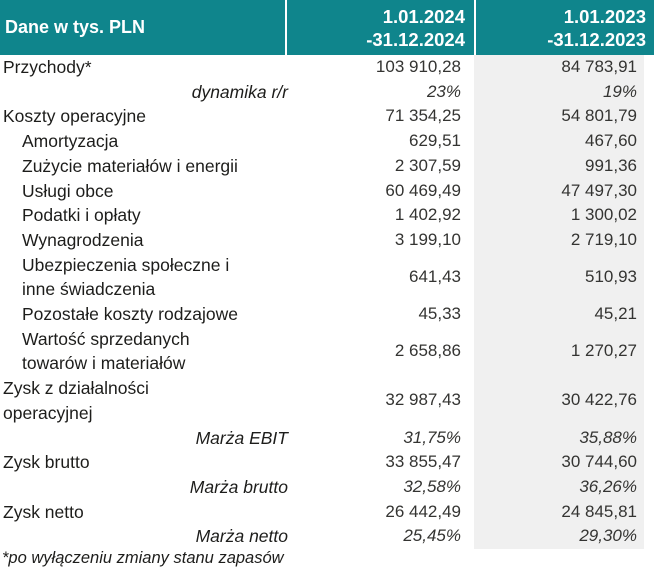  What do you see at coordinates (559, 117) in the screenshot?
I see `value-2023: 54 801,79` at bounding box center [559, 117].